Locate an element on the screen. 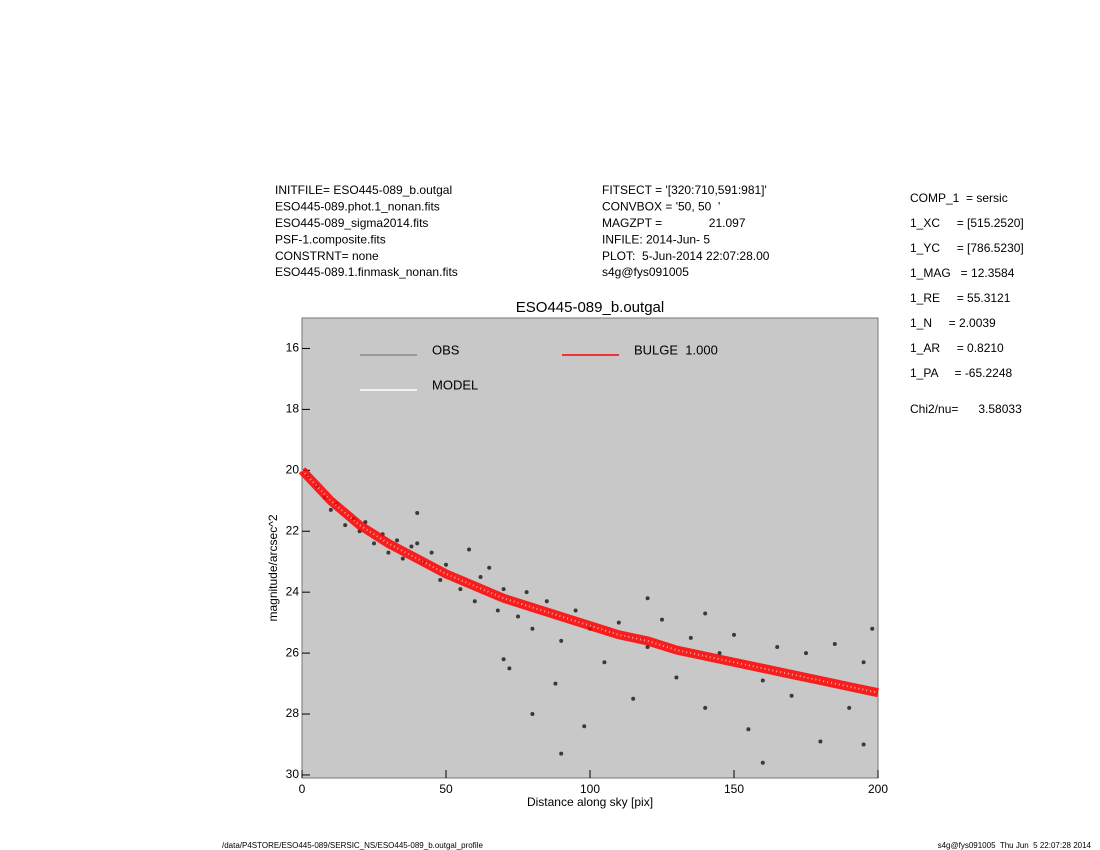 The width and height of the screenshot is (1100, 850). param-line: 1_XC = [515.2520] is located at coordinates (967, 223).